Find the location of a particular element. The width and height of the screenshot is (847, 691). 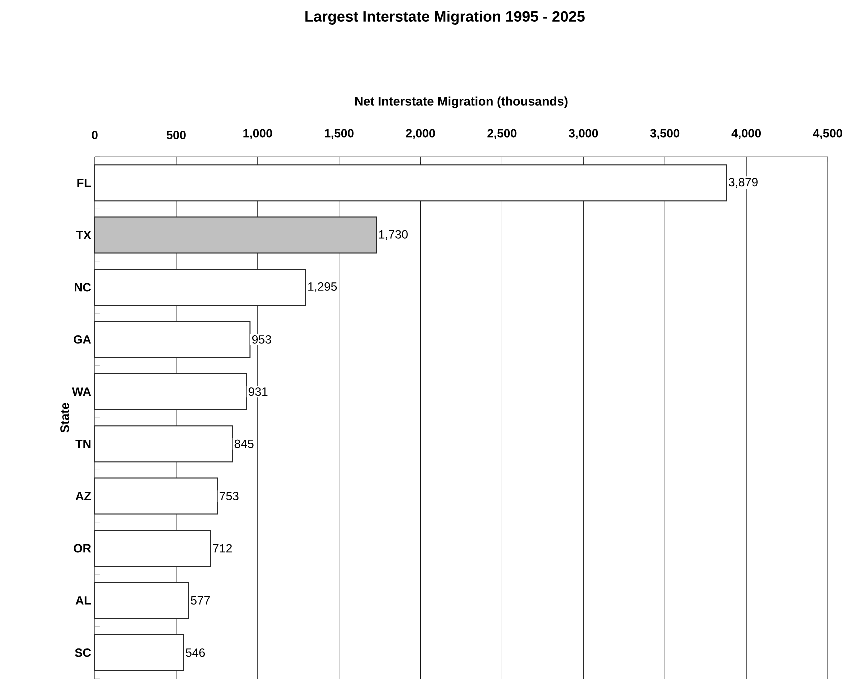

data-label: 1,730 is located at coordinates (393, 235).